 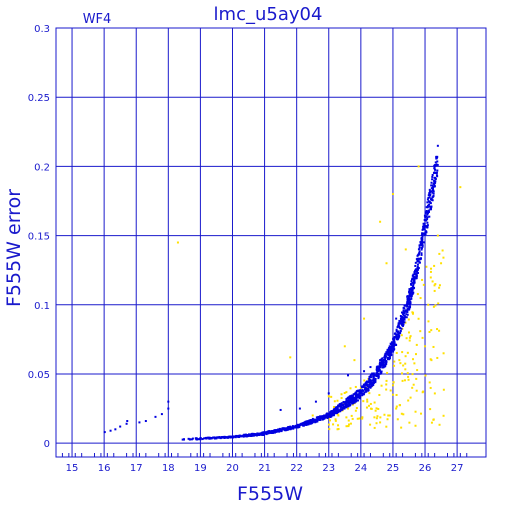 I want to click on x-tick-label: 17, so click(x=136, y=468).